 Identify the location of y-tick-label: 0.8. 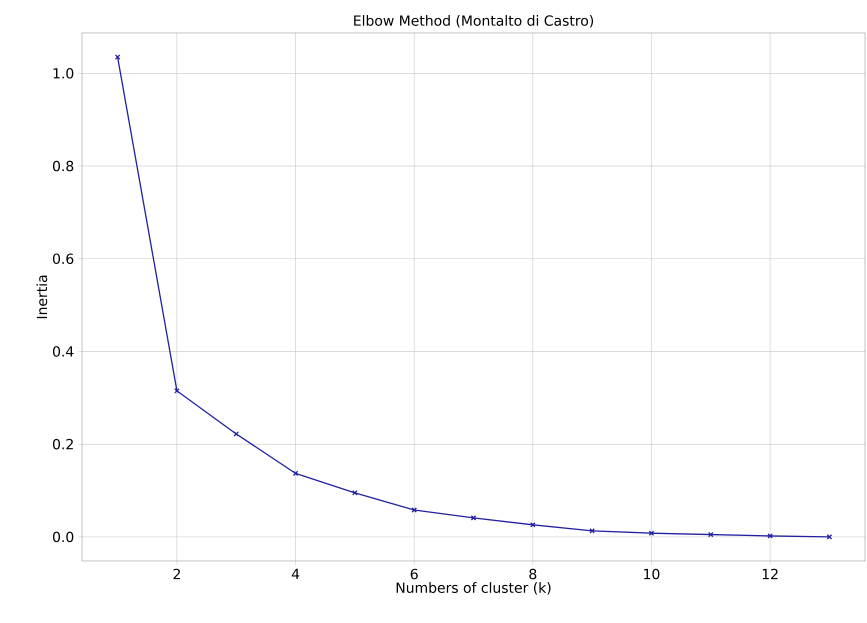
(63, 166).